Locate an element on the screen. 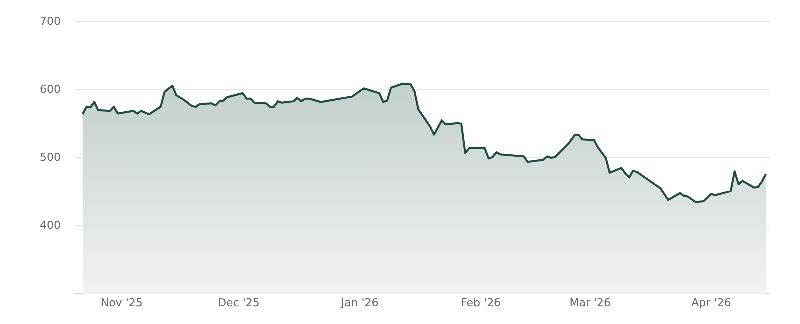  x-tick-label: Apr '26 is located at coordinates (712, 303).